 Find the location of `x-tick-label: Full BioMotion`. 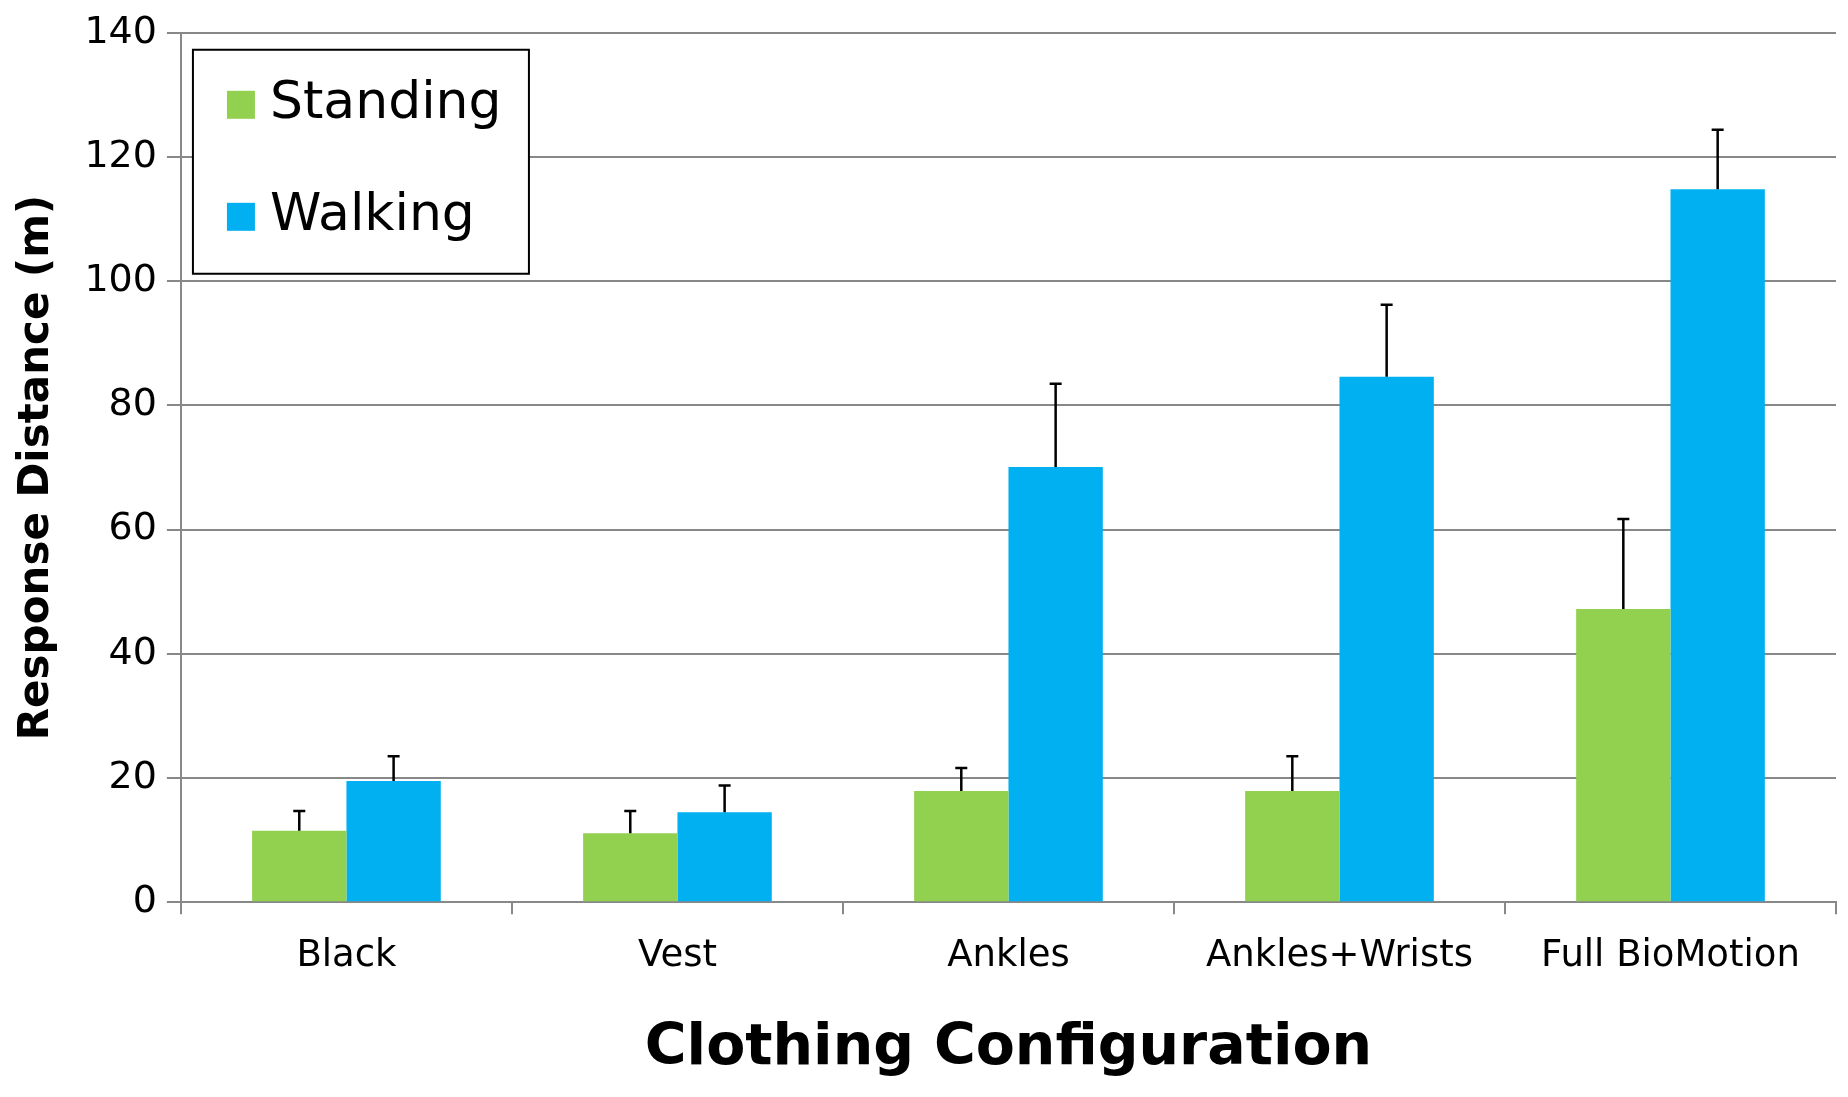

x-tick-label: Full BioMotion is located at coordinates (1670, 954).